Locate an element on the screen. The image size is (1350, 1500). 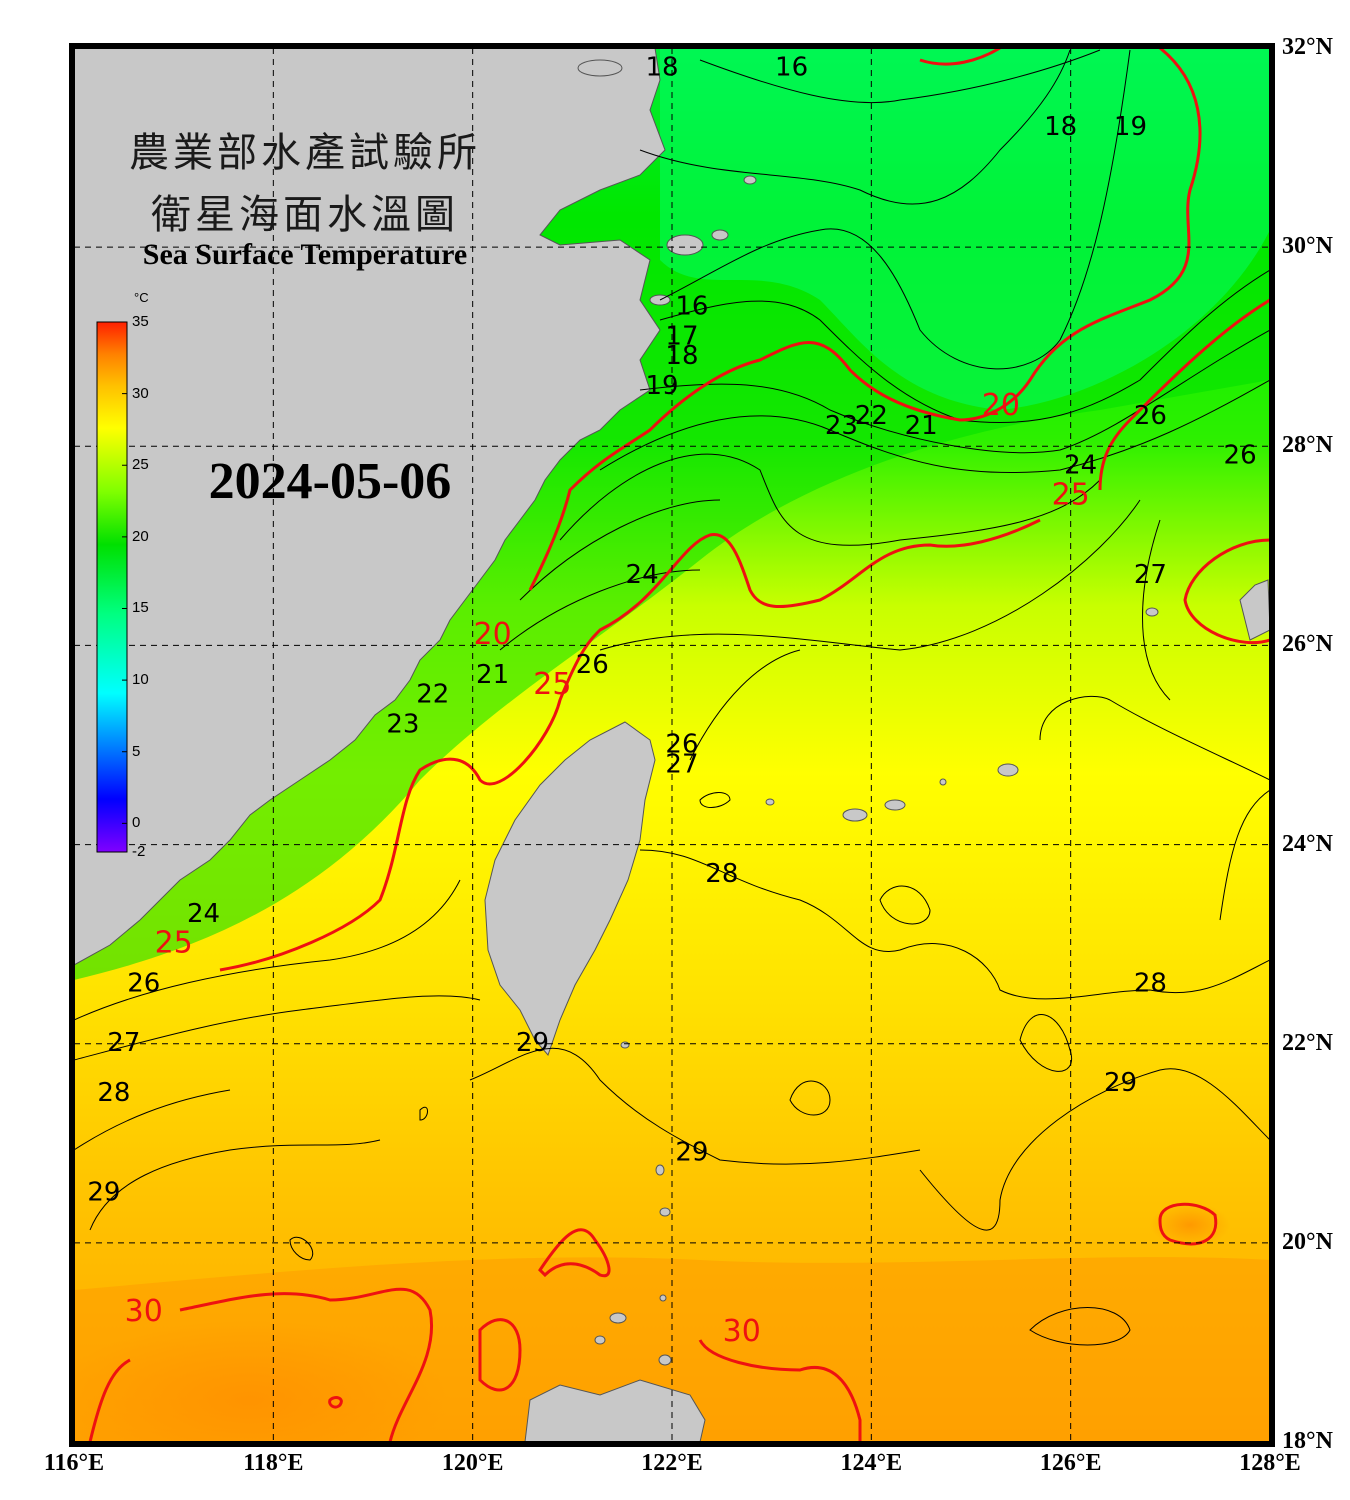
latitude-label: 32°N is located at coordinates (1307, 47).